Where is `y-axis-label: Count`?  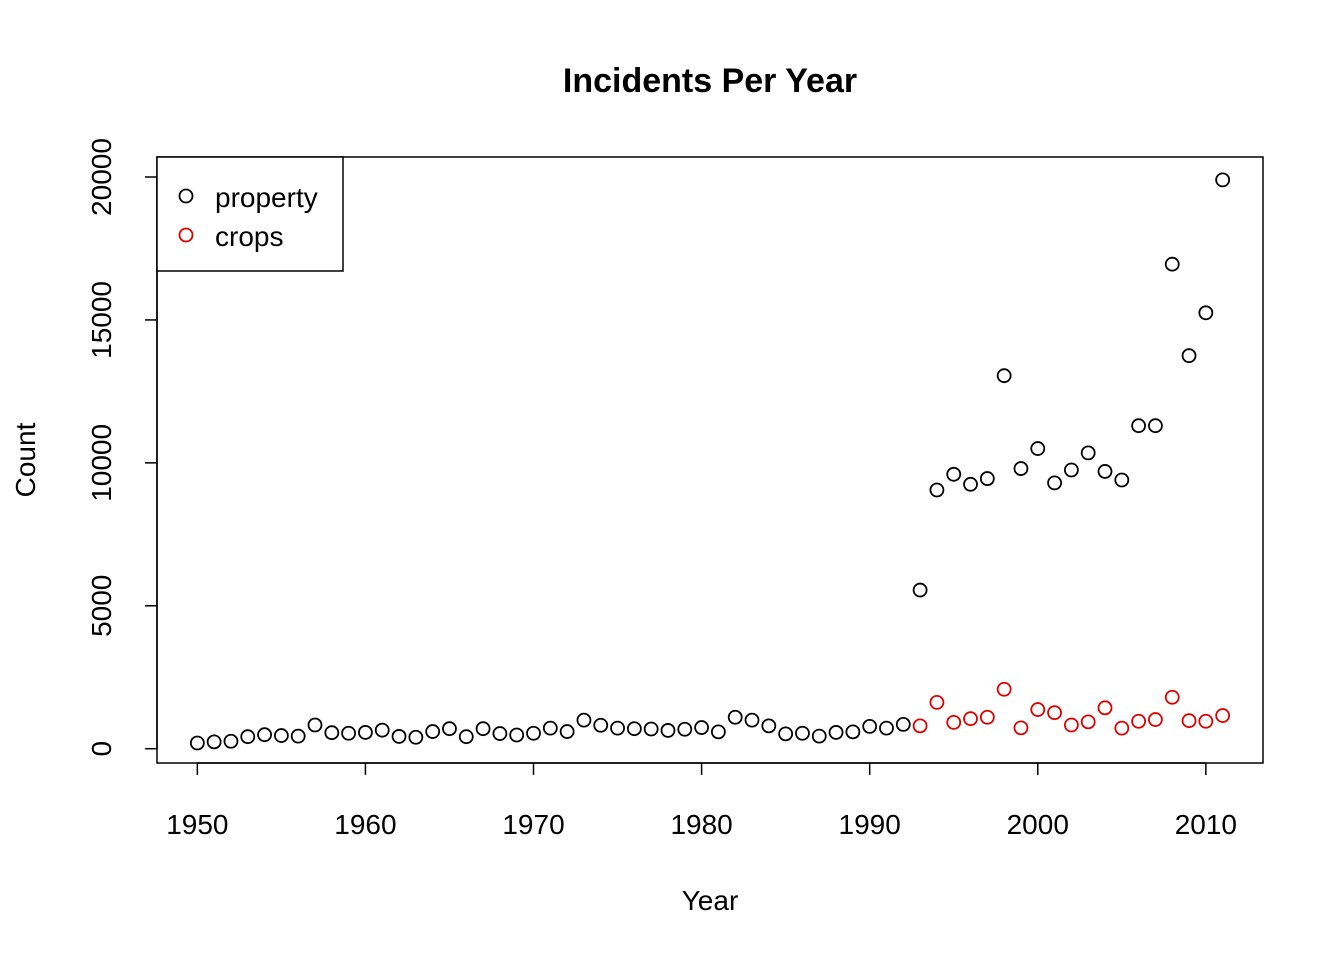
y-axis-label: Count is located at coordinates (25, 459).